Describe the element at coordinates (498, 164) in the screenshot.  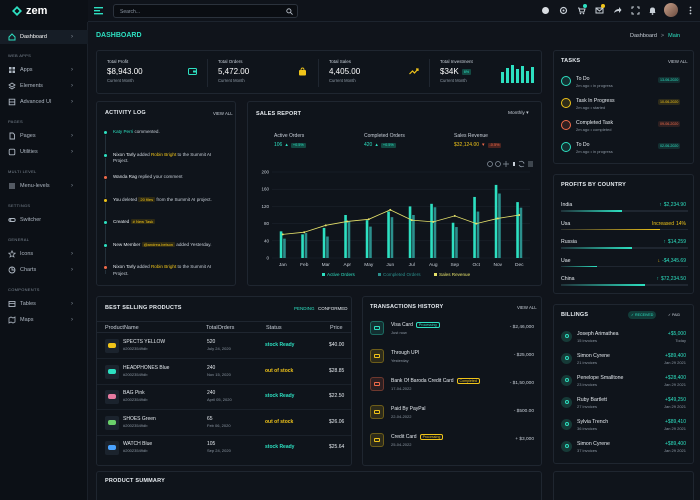
I see `zoom-out-icon` at that location.